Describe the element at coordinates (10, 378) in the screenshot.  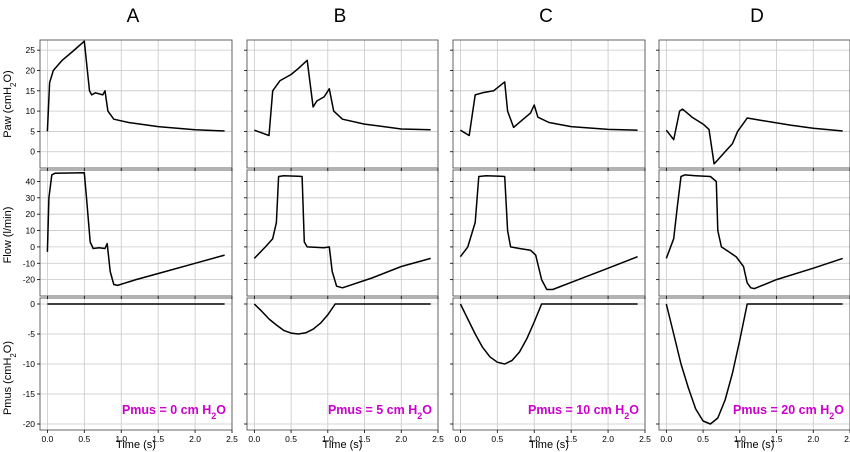
I see `row-label-pmus: Pmus (cmH2O)` at that location.